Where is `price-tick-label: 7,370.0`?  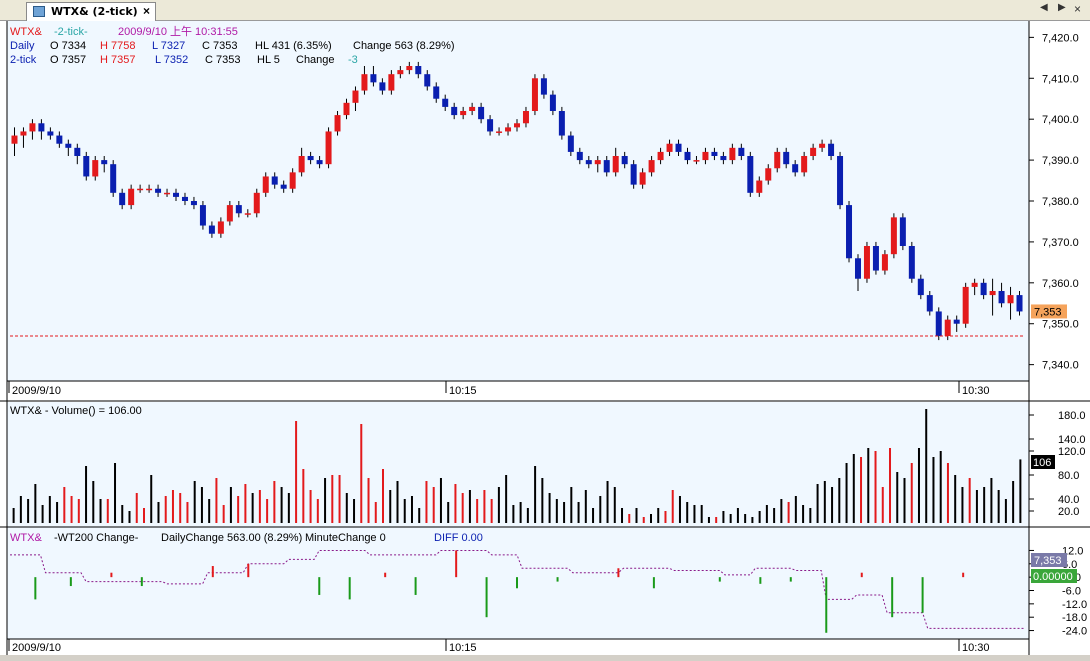
price-tick-label: 7,370.0 is located at coordinates (1060, 243).